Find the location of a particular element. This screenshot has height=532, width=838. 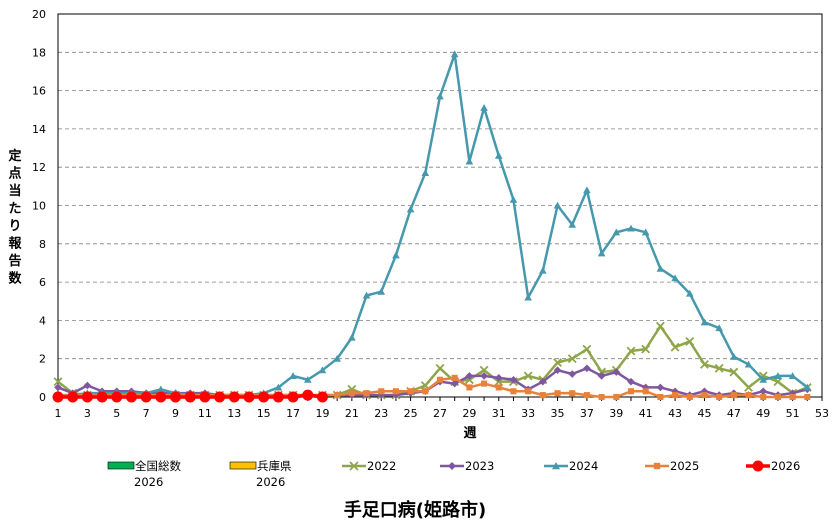

y-tick-label: 6 is located at coordinates (42, 282).